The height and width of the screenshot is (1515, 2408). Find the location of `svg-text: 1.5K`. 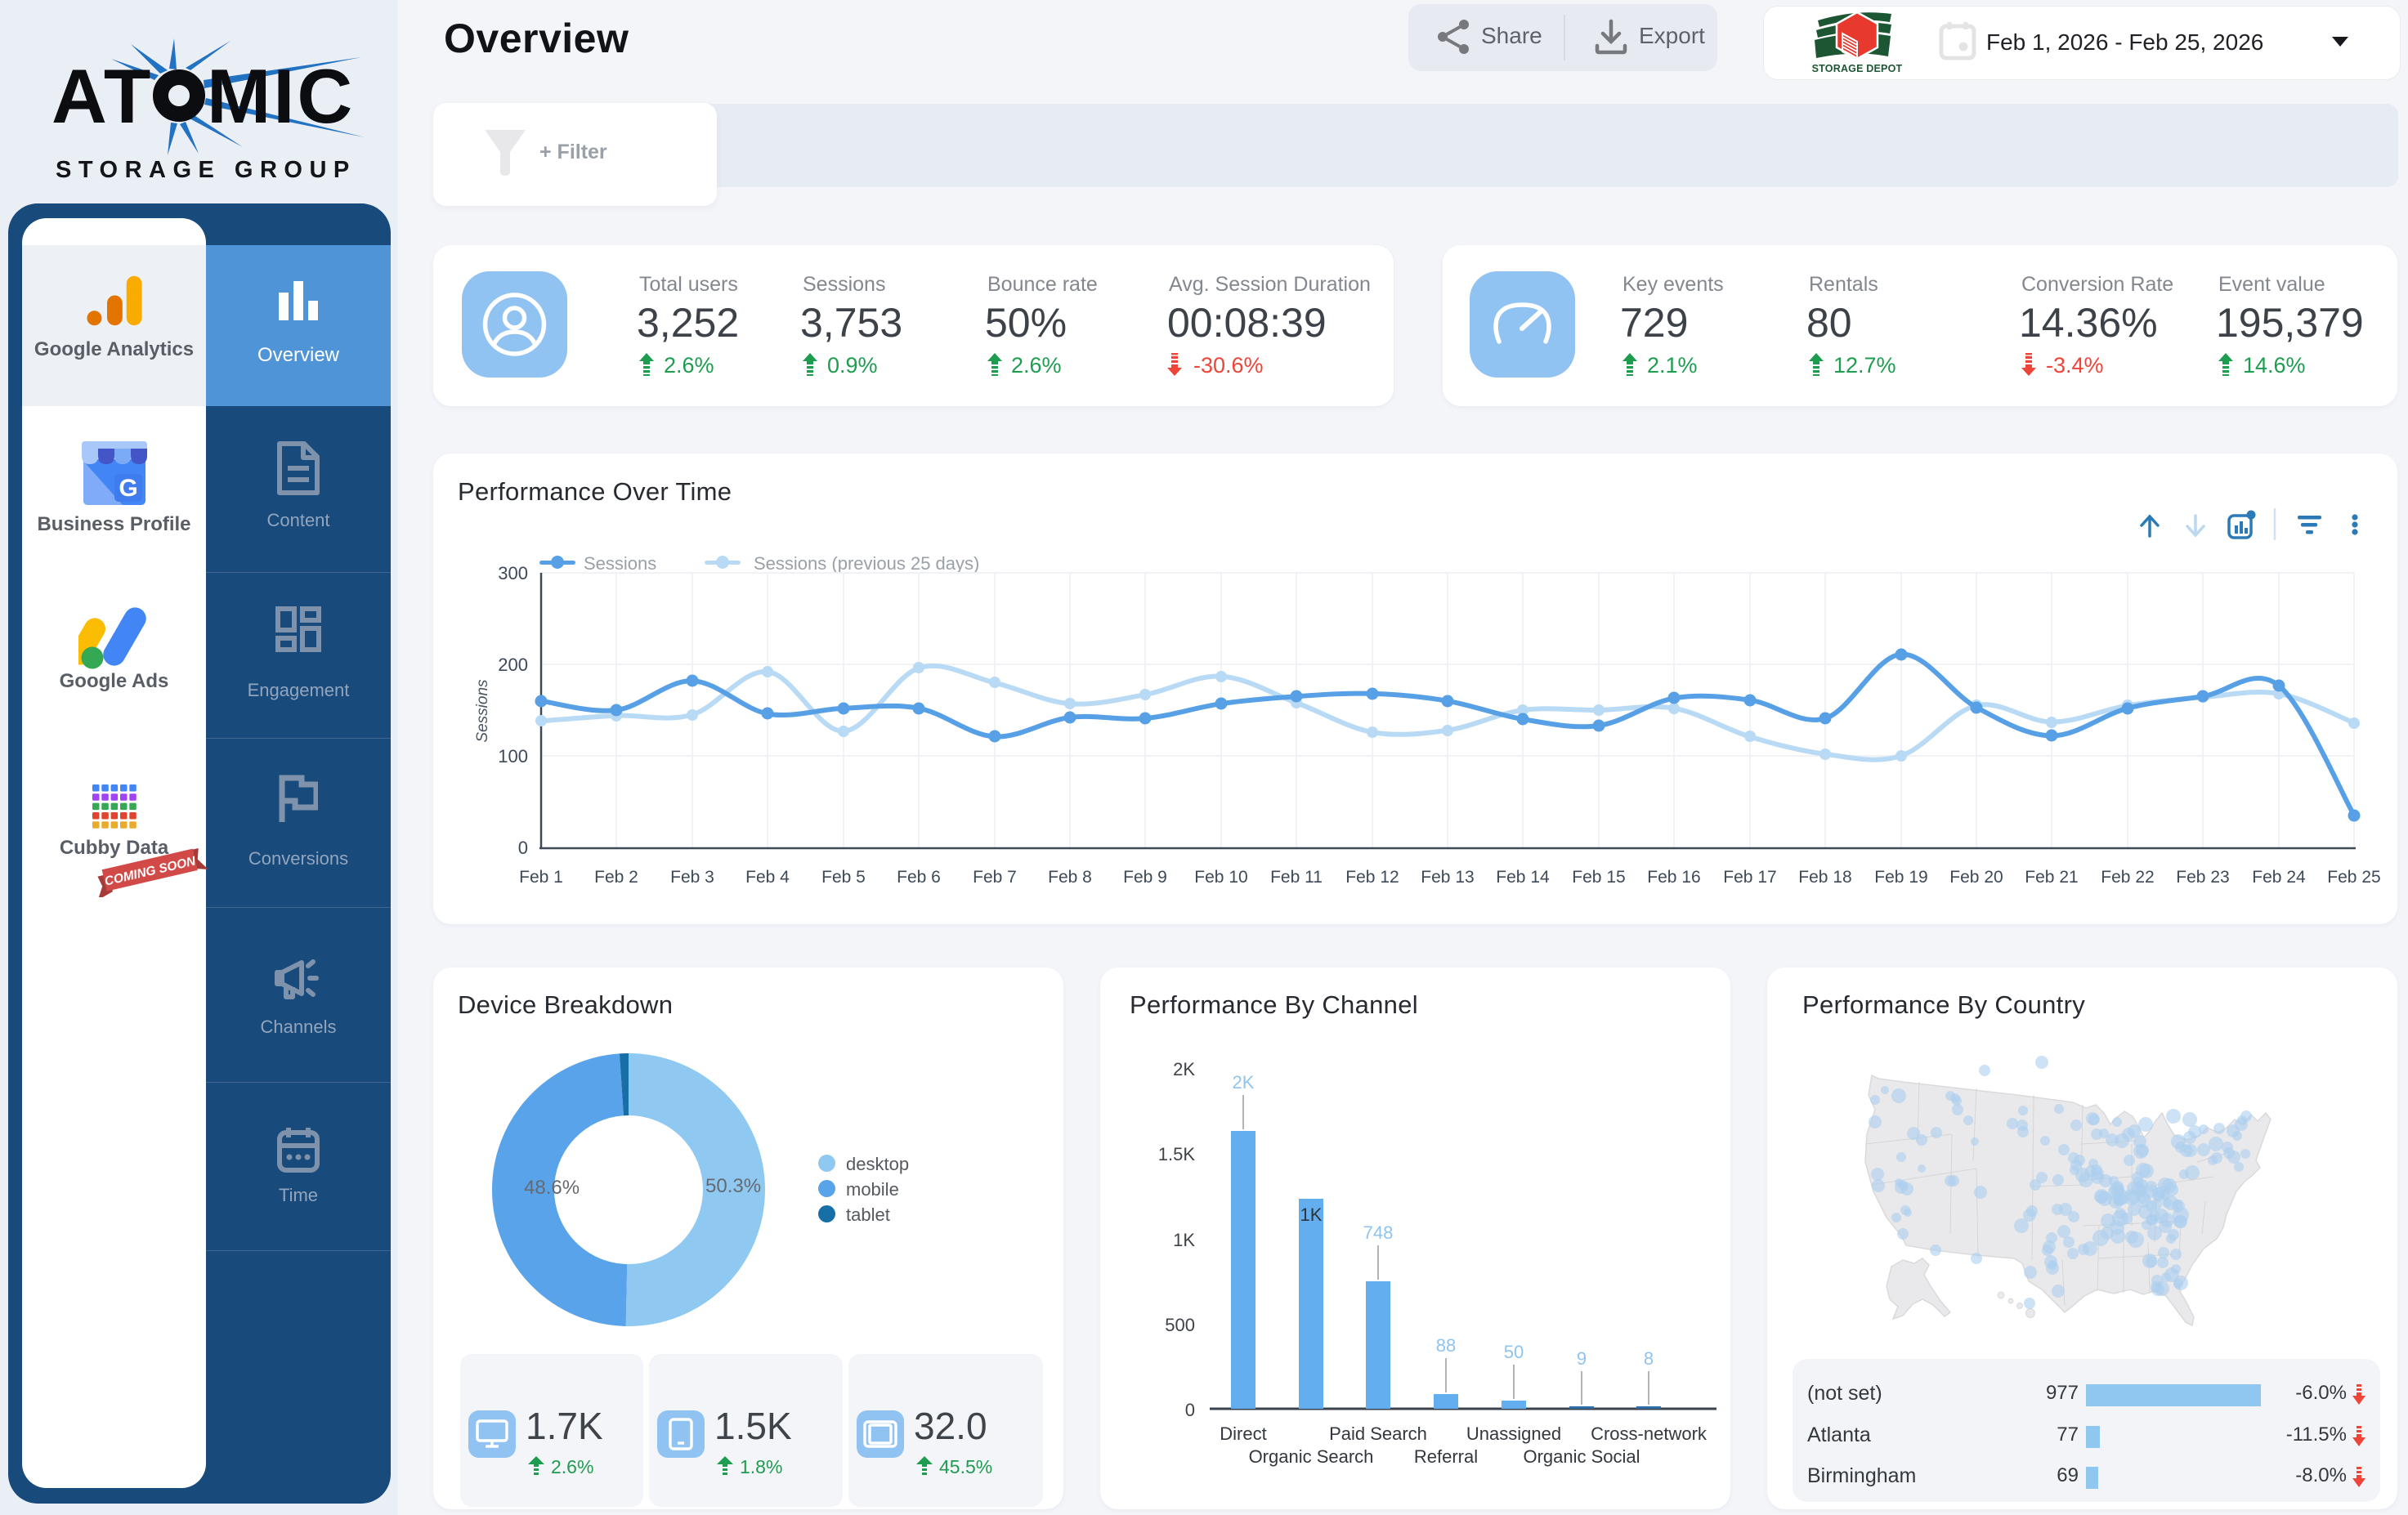

svg-text: 1.5K is located at coordinates (1177, 1154).